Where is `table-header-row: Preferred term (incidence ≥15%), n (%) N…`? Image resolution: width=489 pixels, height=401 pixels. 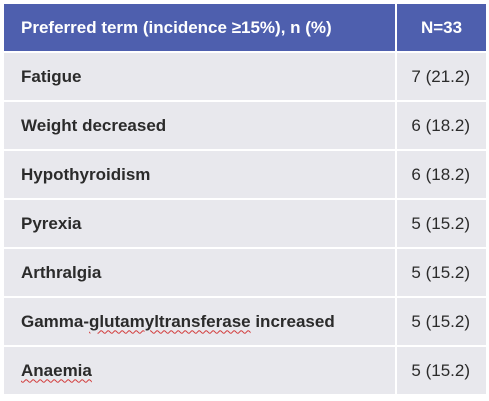 table-header-row: Preferred term (incidence ≥15%), n (%) N… is located at coordinates (245, 27).